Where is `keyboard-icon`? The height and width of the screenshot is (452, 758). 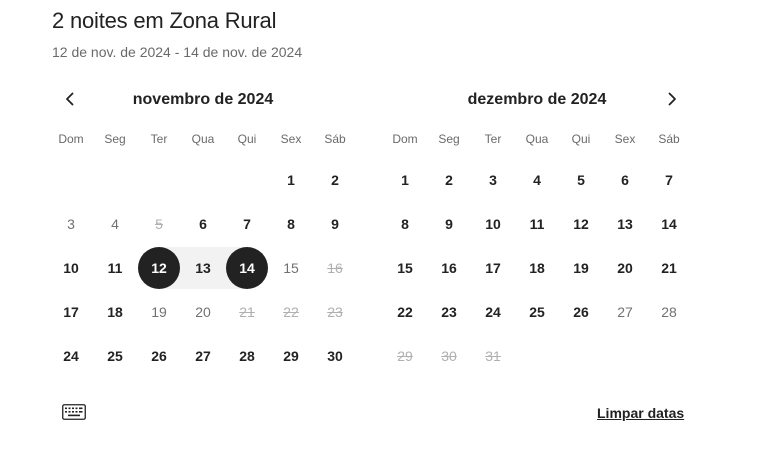
keyboard-icon is located at coordinates (74, 412).